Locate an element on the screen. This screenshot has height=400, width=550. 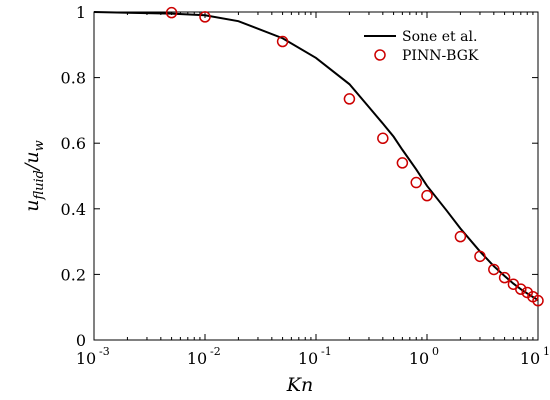
x-tick-exponent: 0 is located at coordinates (435, 351).